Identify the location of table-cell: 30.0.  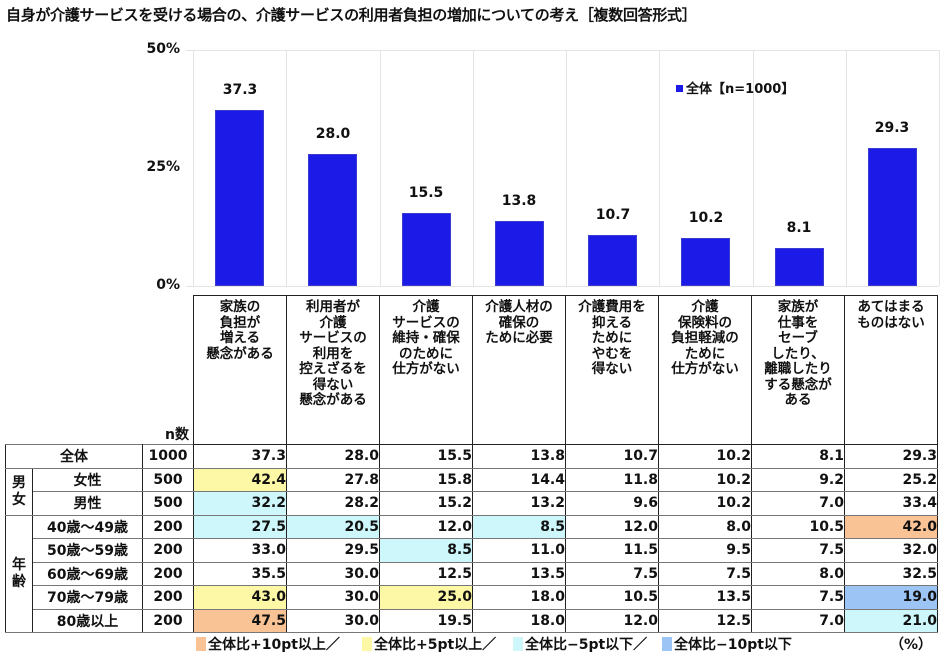
(333, 573).